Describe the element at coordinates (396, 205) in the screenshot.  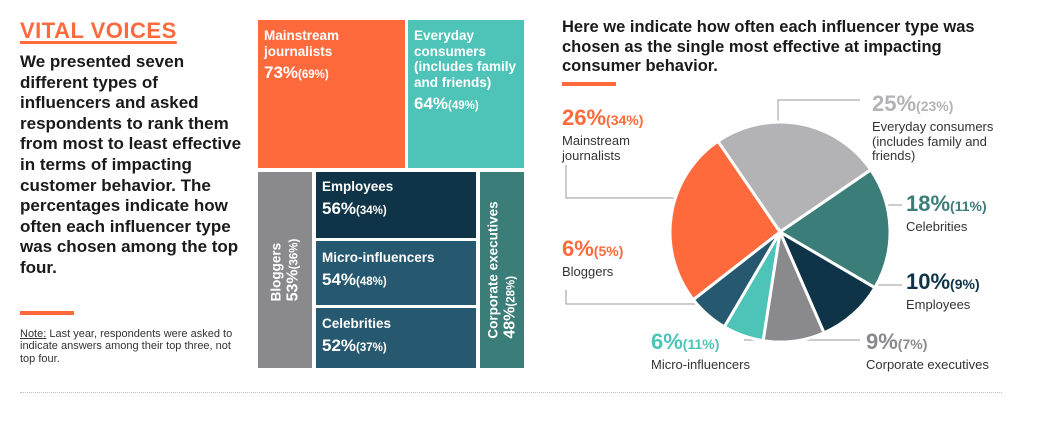
I see `treemap-tile-employees: Employees 56%(34%)` at that location.